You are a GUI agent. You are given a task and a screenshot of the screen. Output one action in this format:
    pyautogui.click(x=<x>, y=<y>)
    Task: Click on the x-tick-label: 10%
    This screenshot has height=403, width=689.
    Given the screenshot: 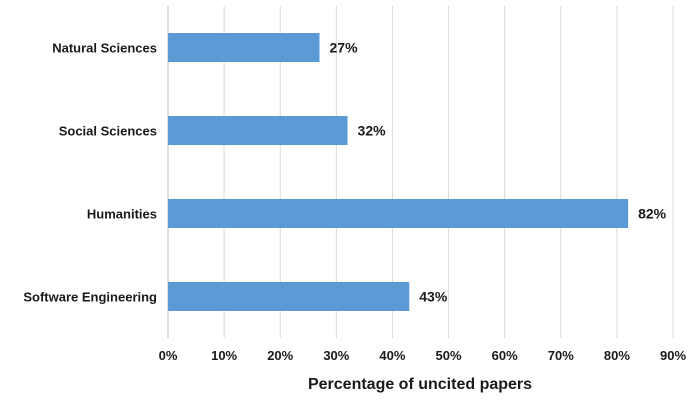 What is the action you would take?
    pyautogui.click(x=224, y=355)
    